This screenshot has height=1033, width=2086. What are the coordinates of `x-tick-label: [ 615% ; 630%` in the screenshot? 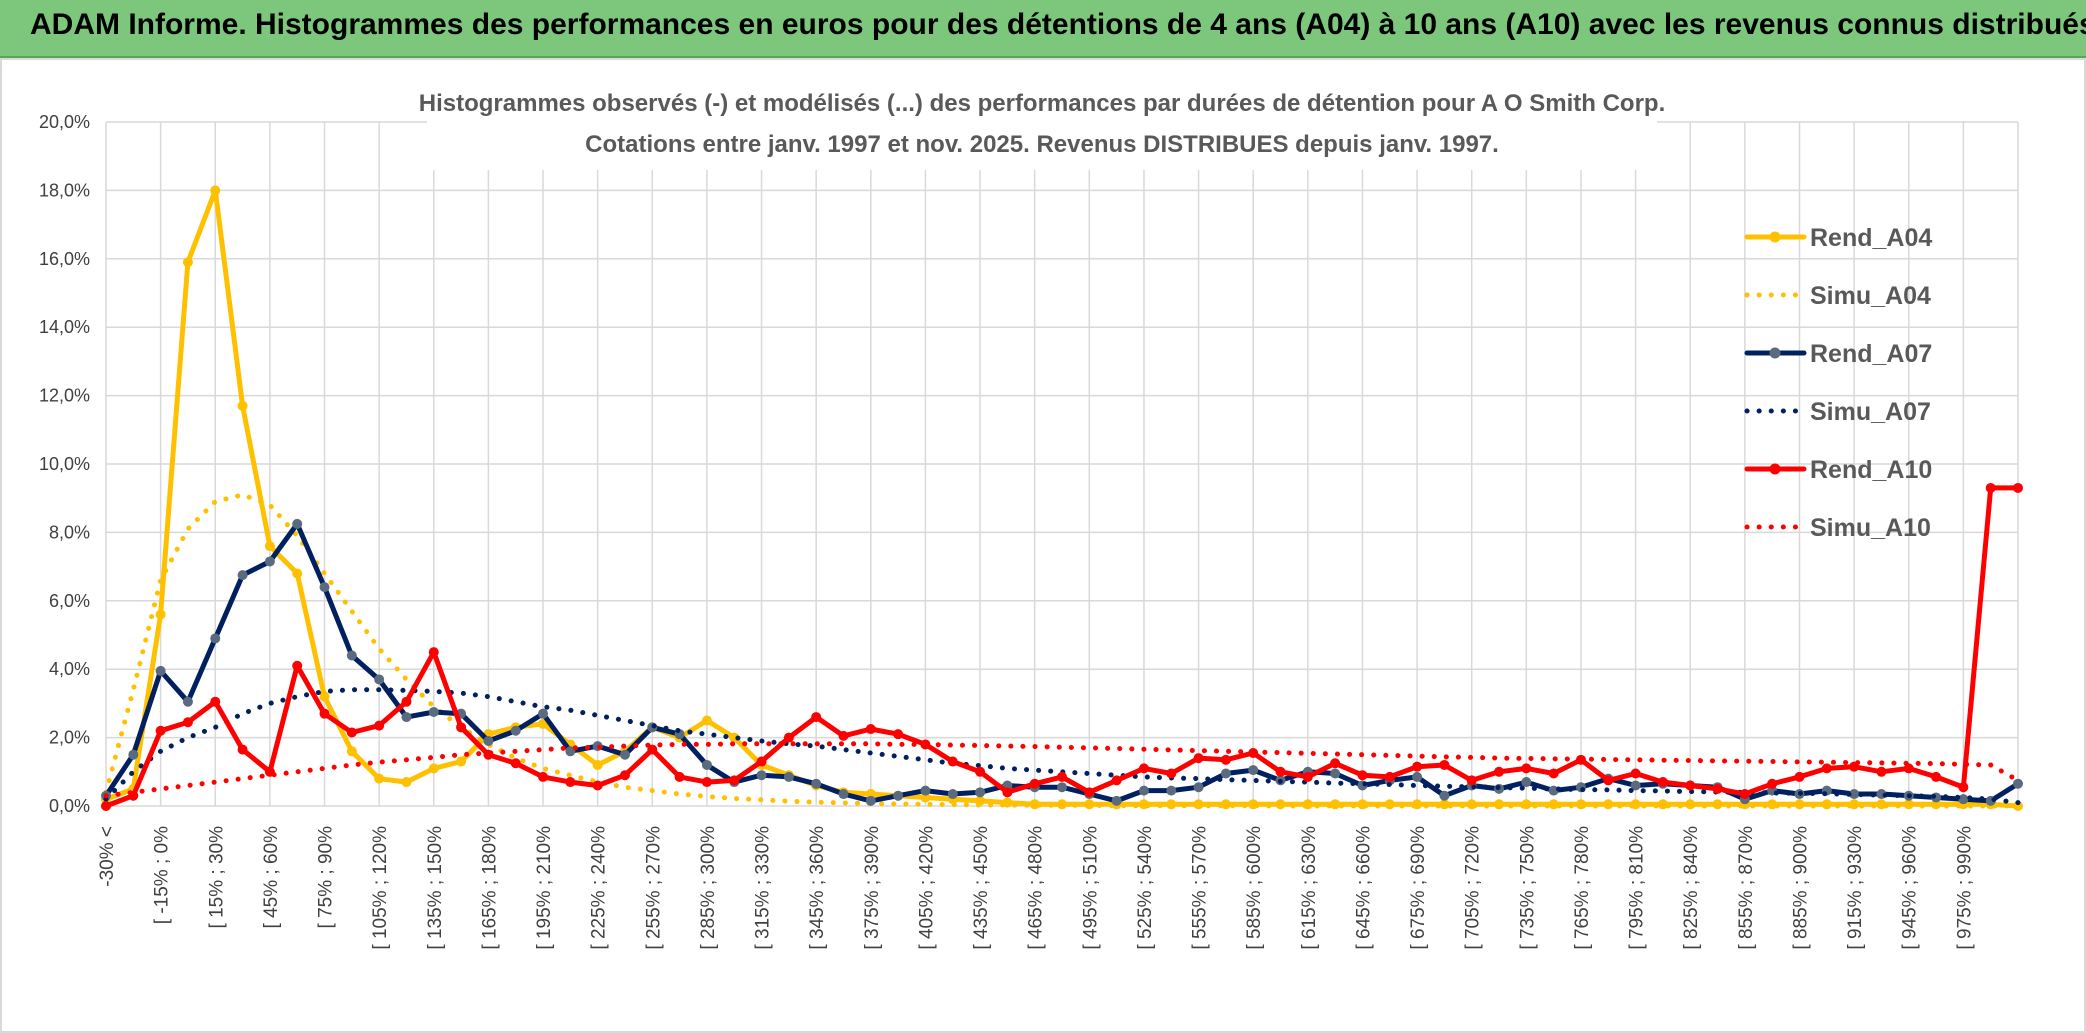 It's located at (1309, 888).